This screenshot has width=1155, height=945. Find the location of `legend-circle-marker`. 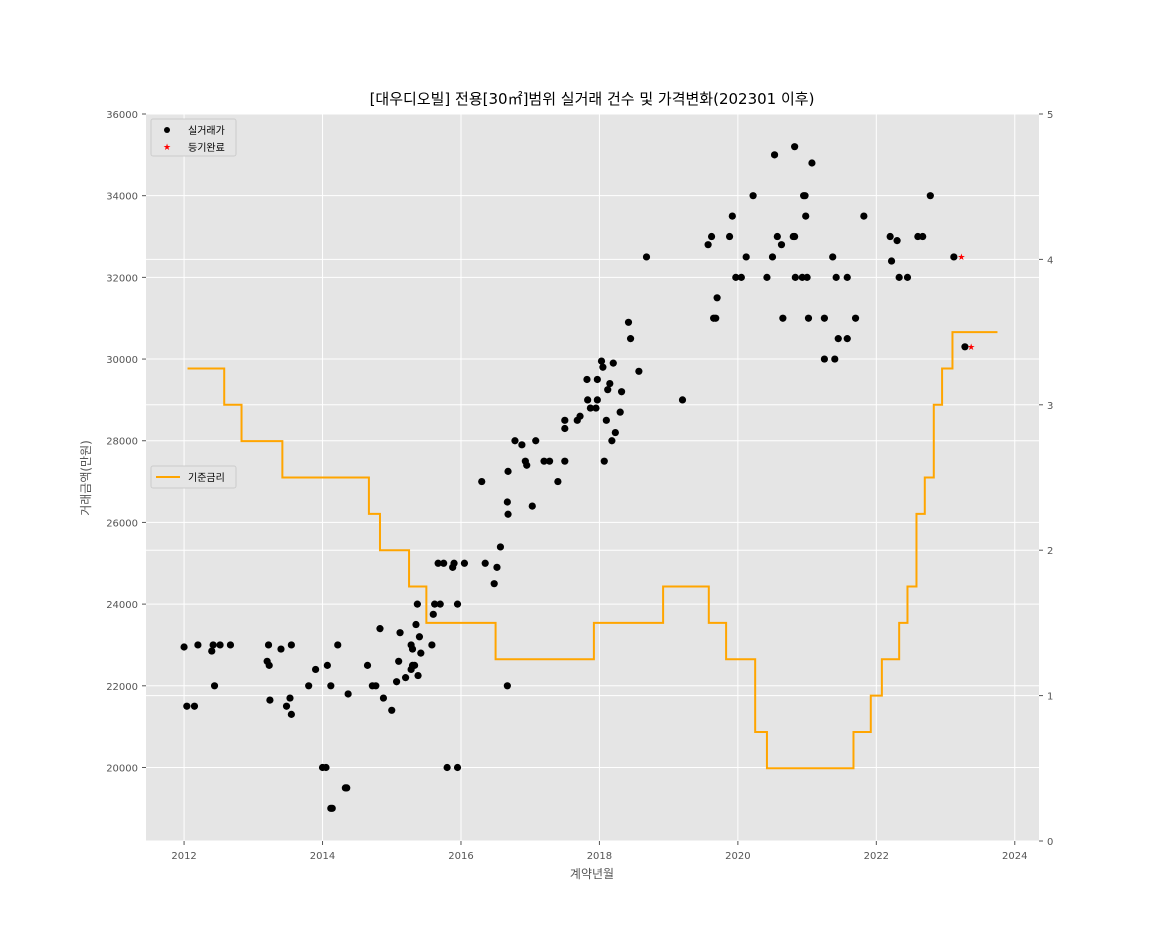

legend-circle-marker is located at coordinates (167, 130).